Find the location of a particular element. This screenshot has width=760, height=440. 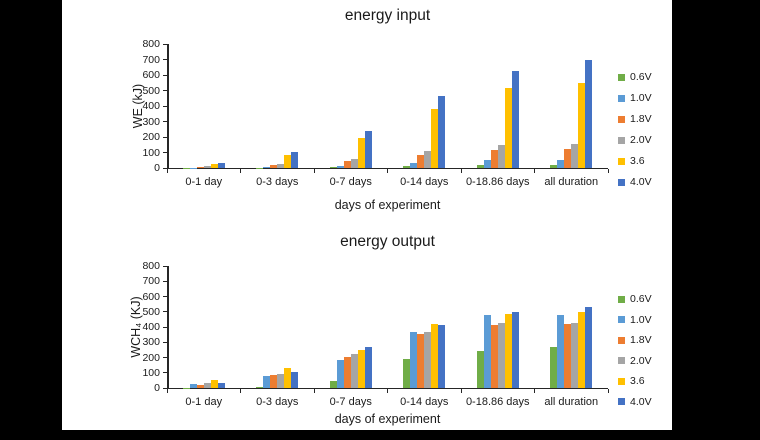

bar-2.0V-0-1 day is located at coordinates (207, 385).